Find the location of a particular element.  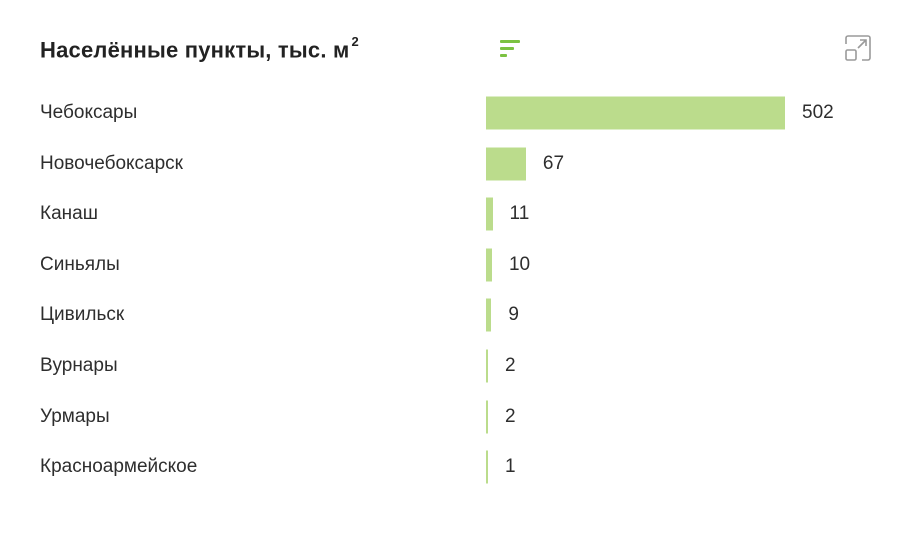

sort-button is located at coordinates (511, 49).